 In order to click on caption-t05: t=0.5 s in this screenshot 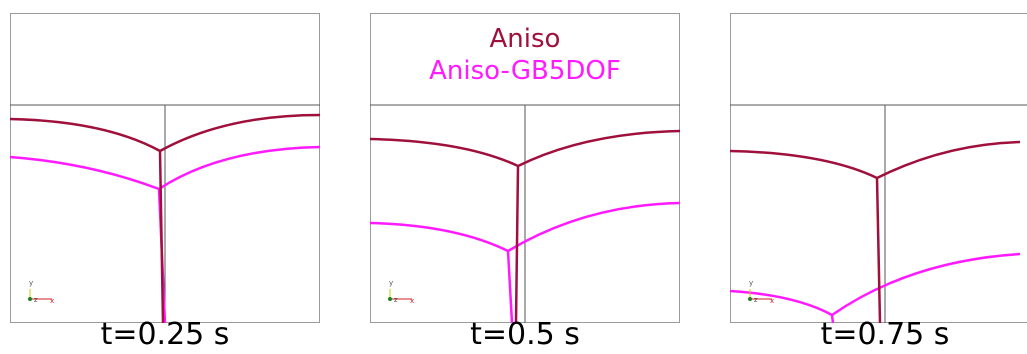, I will do `click(525, 334)`.